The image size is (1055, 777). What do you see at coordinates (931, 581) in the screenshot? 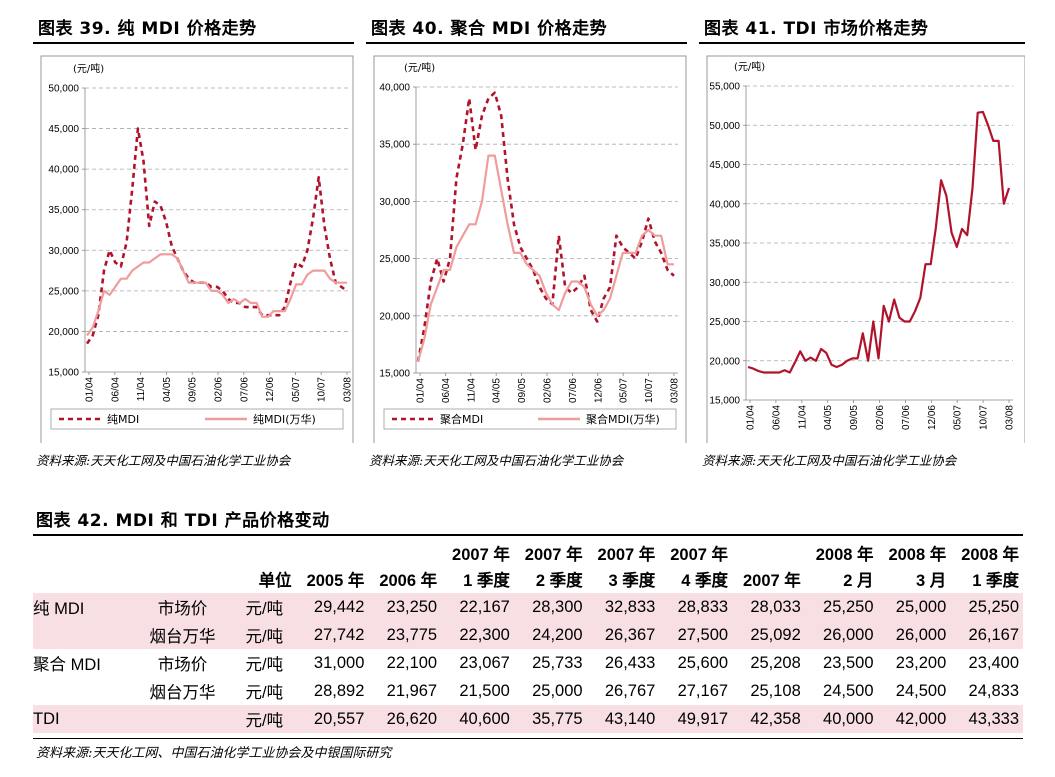
I see `header-cell: 3 月` at bounding box center [931, 581].